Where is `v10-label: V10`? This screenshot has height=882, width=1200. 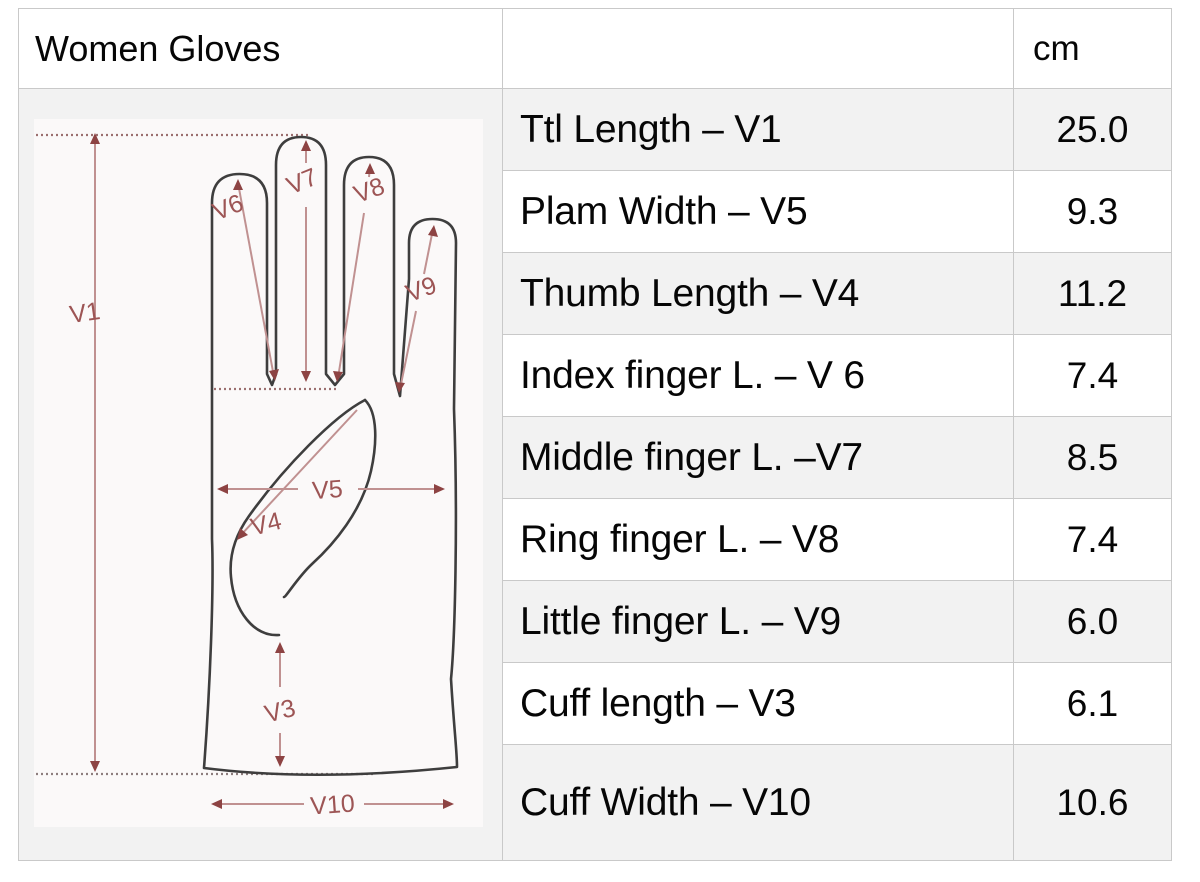
v10-label: V10 is located at coordinates (332, 805).